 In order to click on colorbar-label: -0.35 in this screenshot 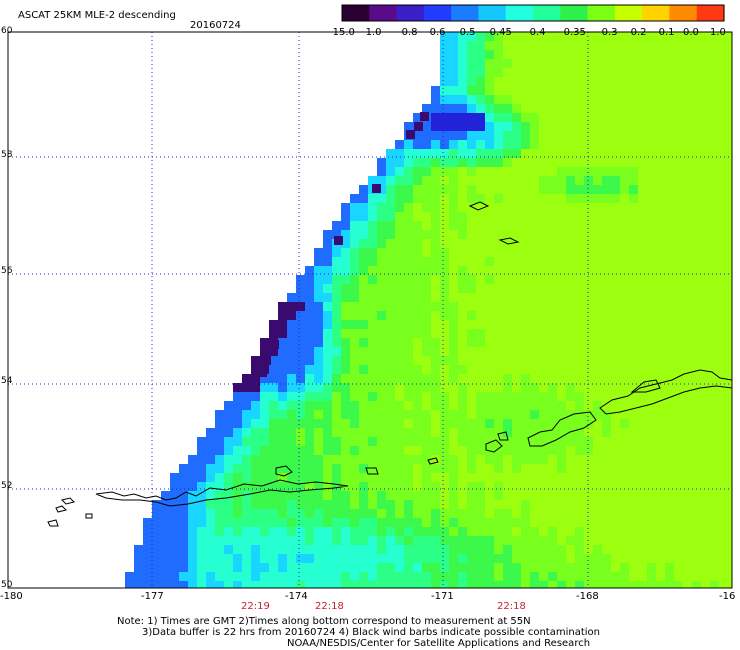, I will do `click(573, 32)`.